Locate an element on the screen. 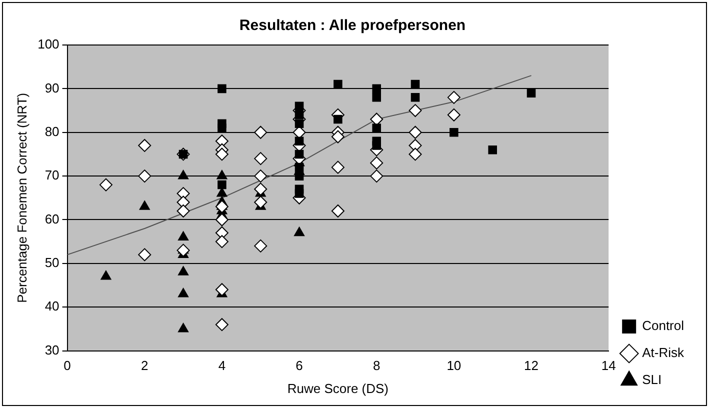 This screenshot has width=709, height=408. legend-label: Control is located at coordinates (663, 326).